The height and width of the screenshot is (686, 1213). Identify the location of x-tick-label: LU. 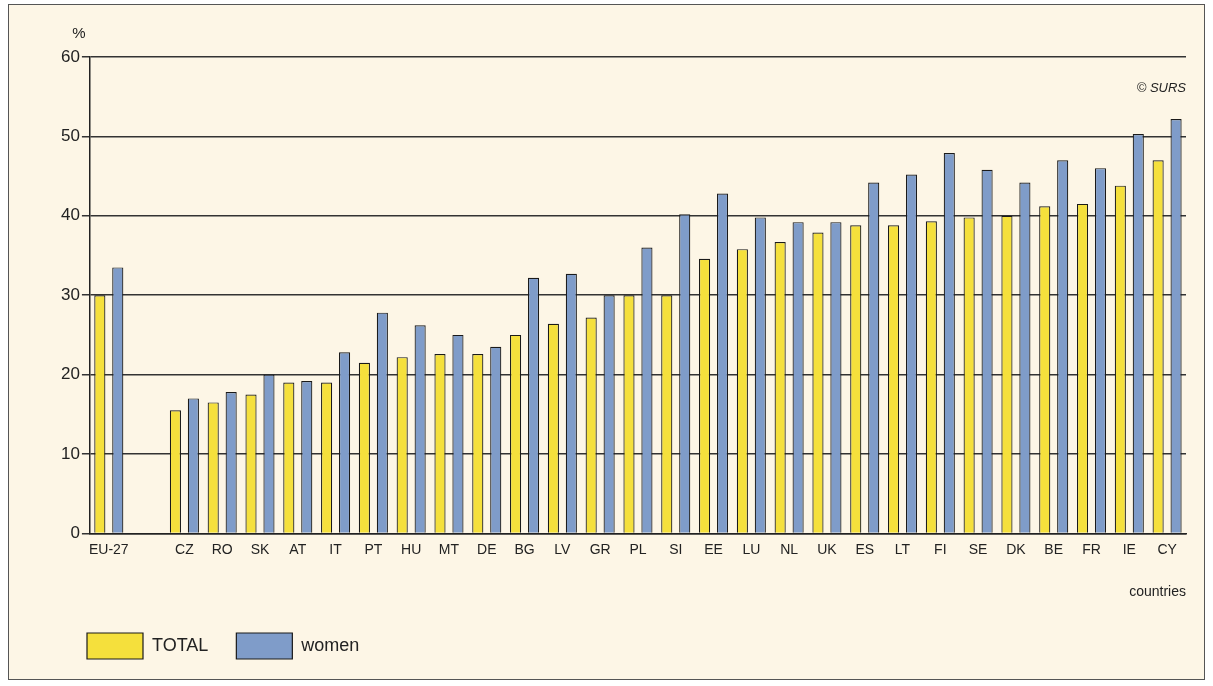
(751, 548).